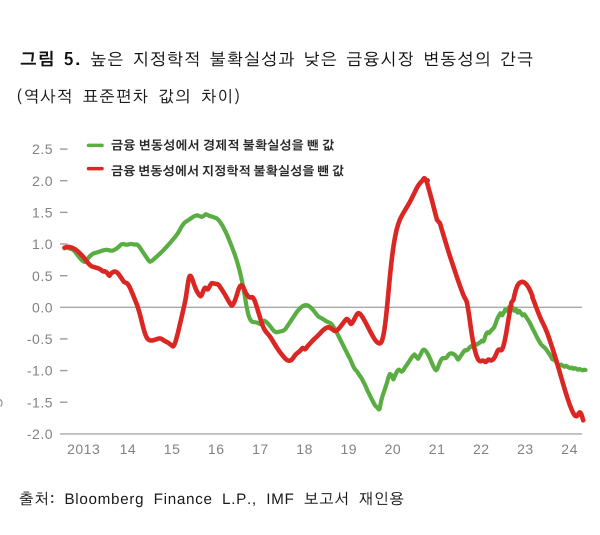 The width and height of the screenshot is (600, 535). Describe the element at coordinates (128, 449) in the screenshot. I see `svg-text: 14` at that location.